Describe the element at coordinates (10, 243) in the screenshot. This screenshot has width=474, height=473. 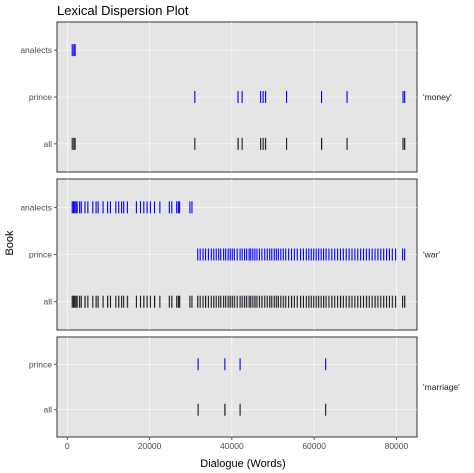
I see `y-axis-label: Book` at that location.